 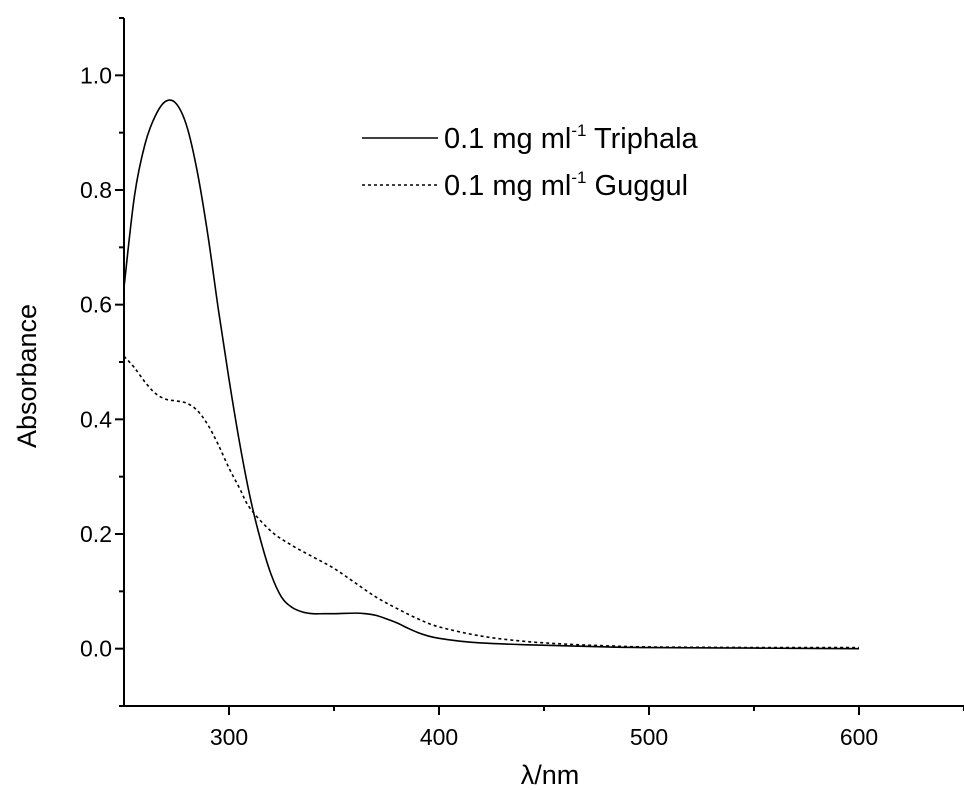 What do you see at coordinates (96, 419) in the screenshot?
I see `y-tick-label: 0.4` at bounding box center [96, 419].